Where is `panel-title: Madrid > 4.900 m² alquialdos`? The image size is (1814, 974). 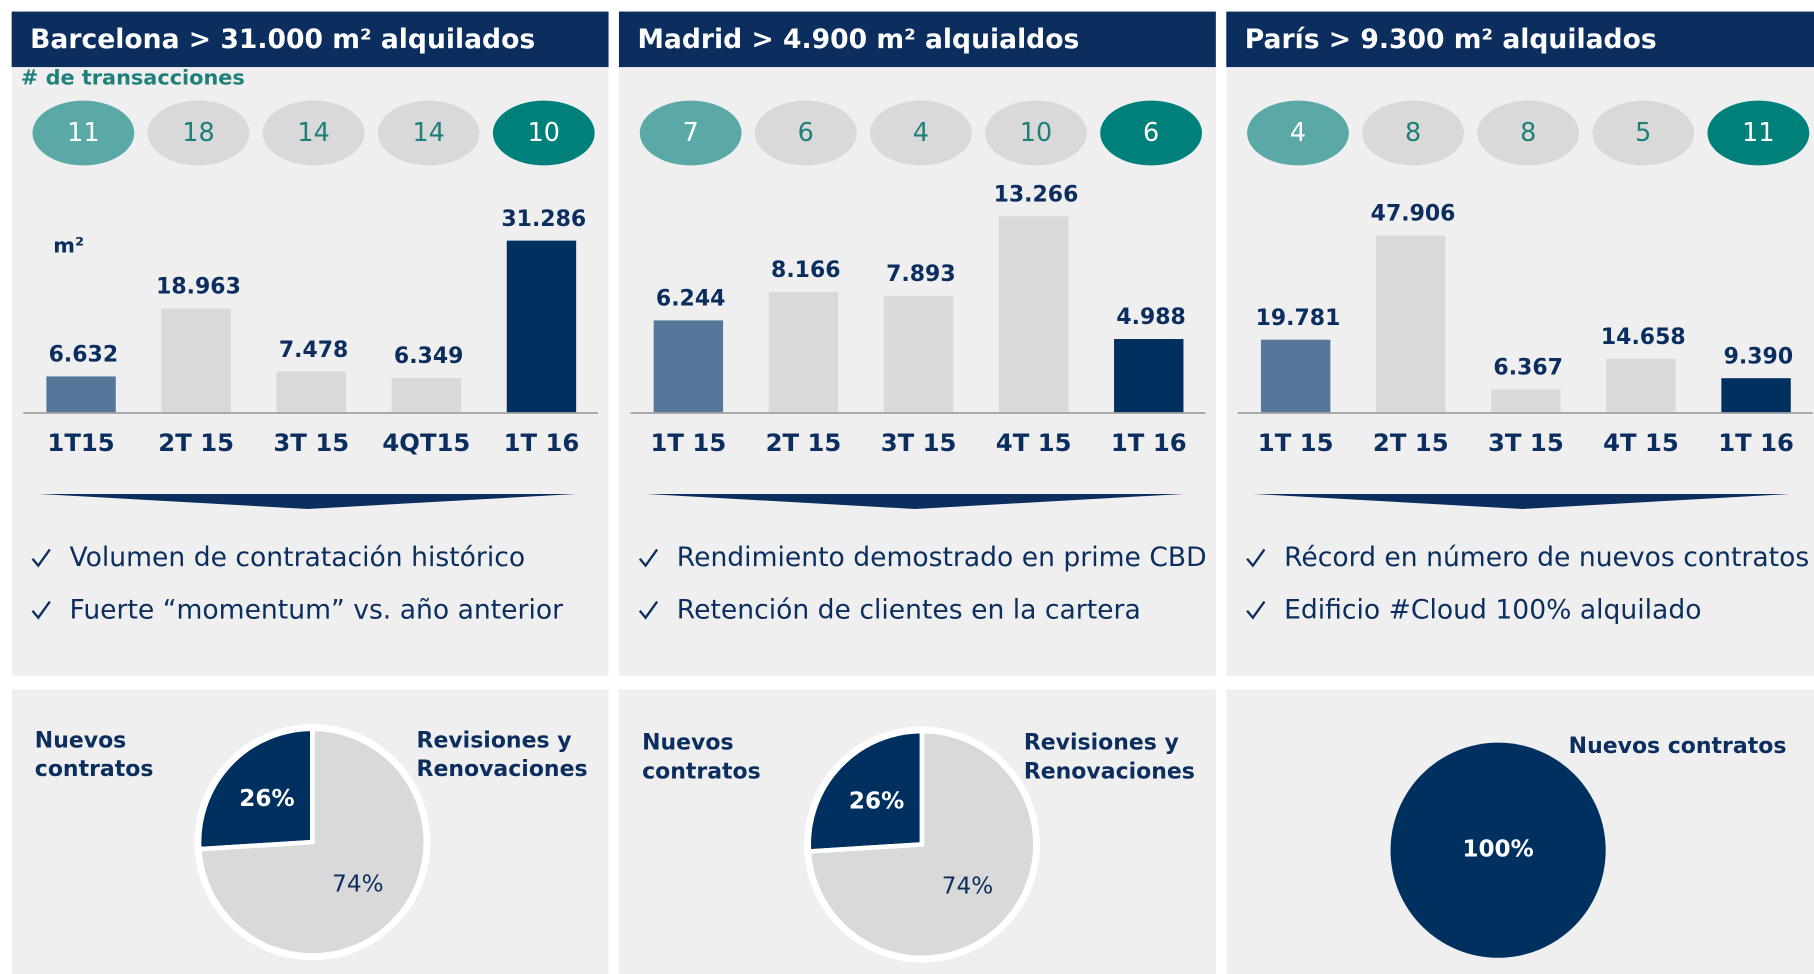
panel-title: Madrid > 4.900 m² alquialdos is located at coordinates (858, 39).